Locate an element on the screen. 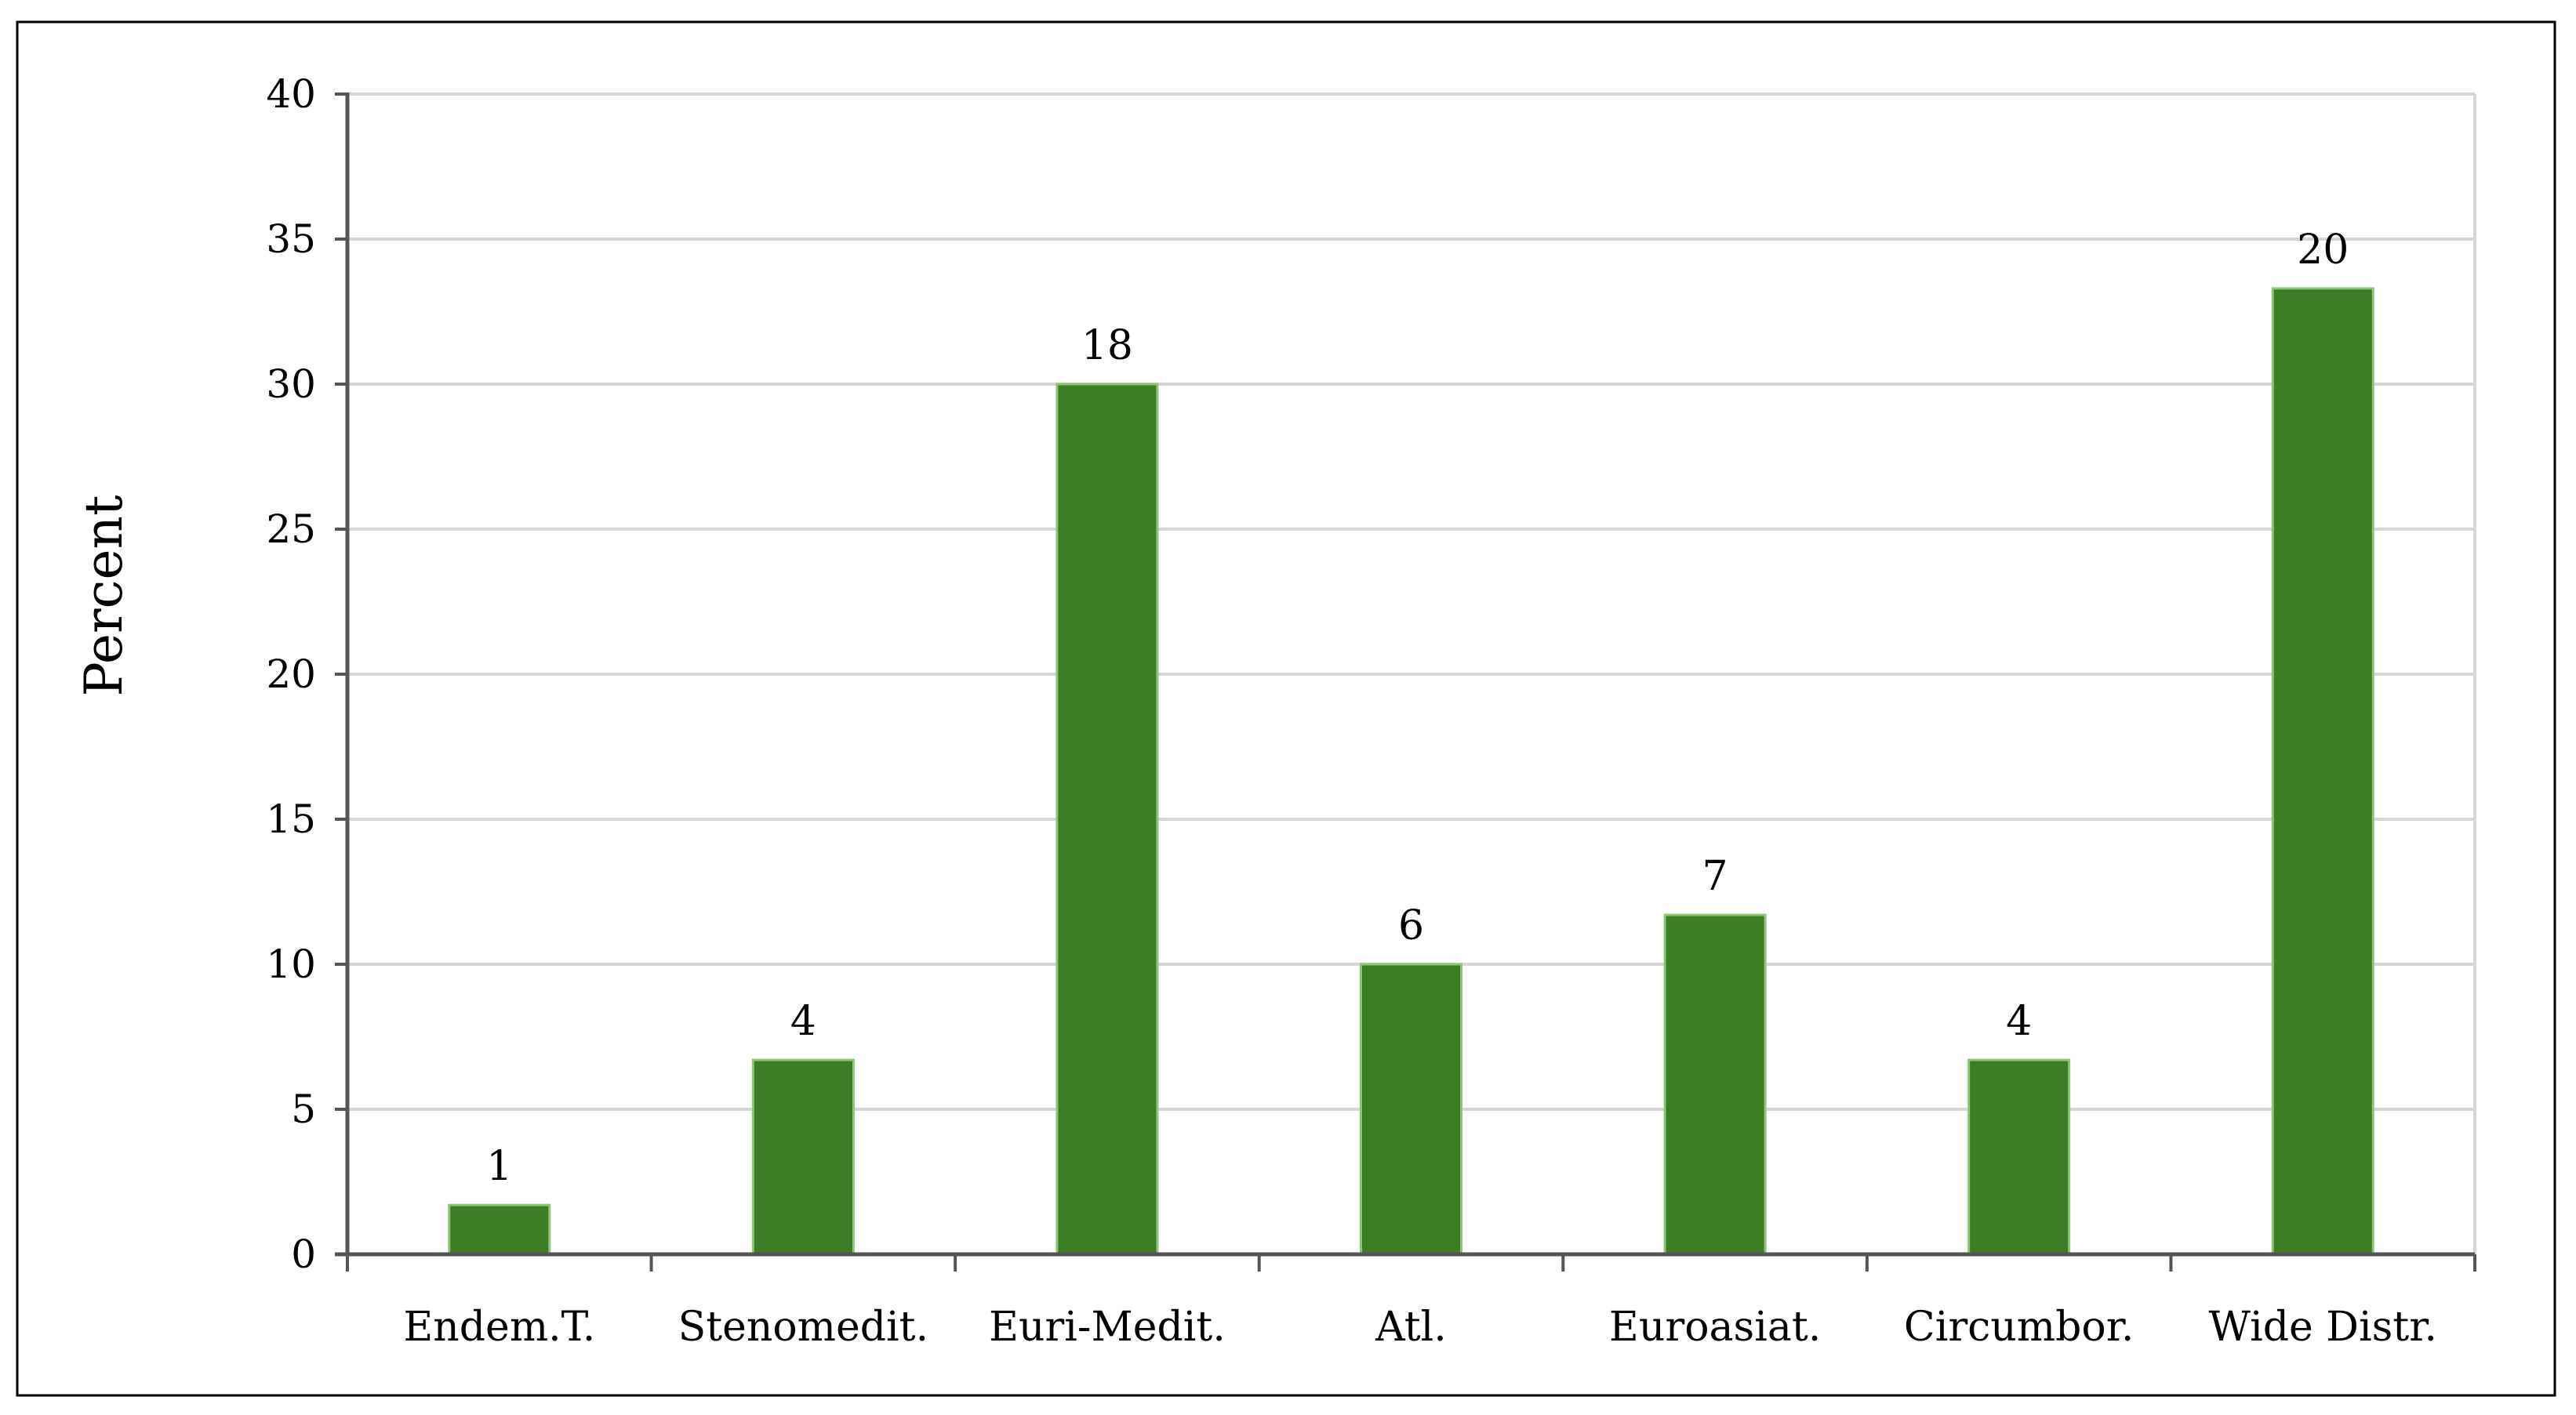 The width and height of the screenshot is (2576, 1415). y-tick-label: 35 is located at coordinates (291, 239).